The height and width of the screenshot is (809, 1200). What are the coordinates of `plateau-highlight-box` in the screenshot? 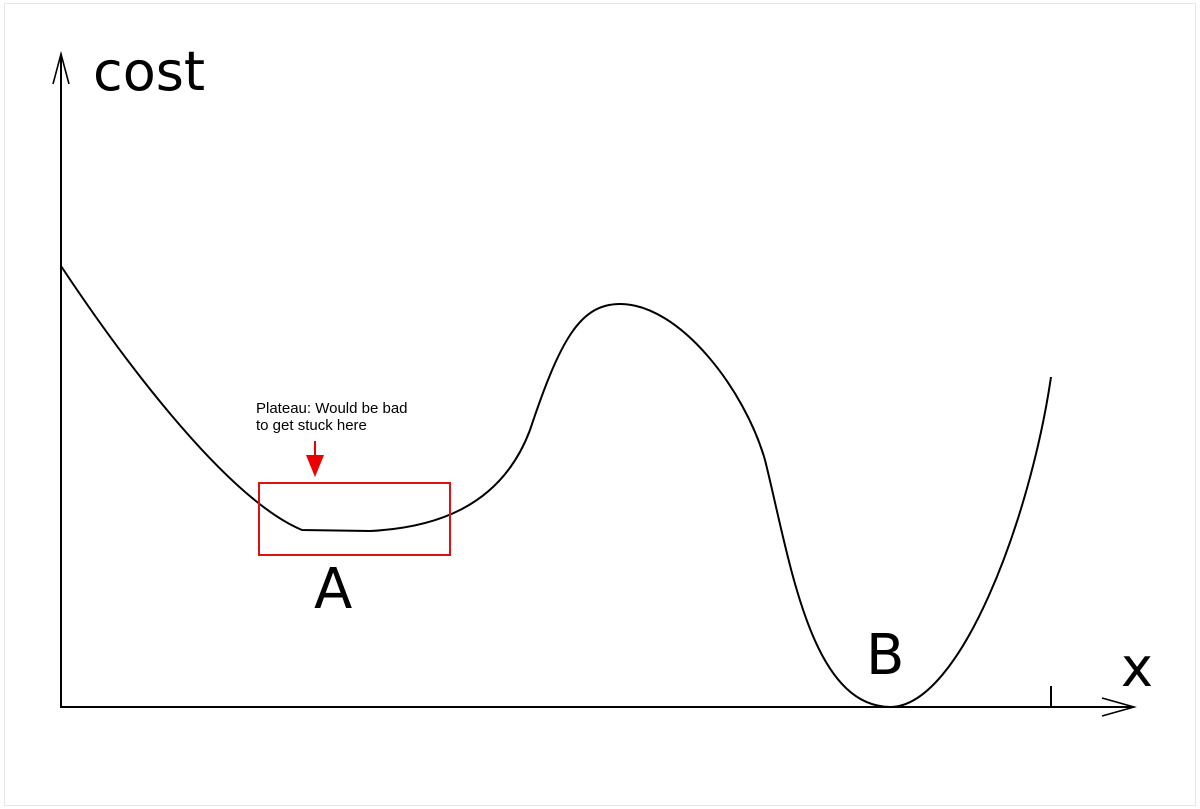 It's located at (354, 519).